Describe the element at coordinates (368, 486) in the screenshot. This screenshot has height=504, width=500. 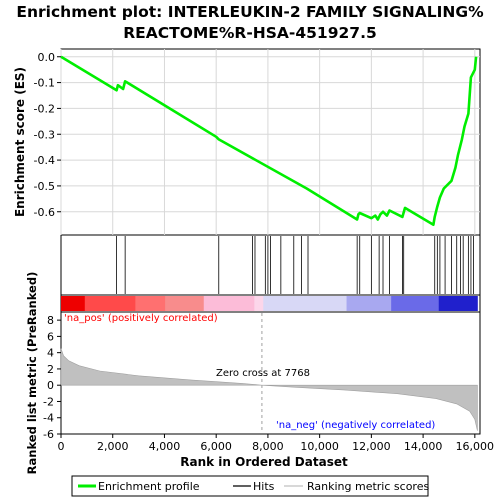
I see `legend-metric-label: Ranking metric scores` at that location.